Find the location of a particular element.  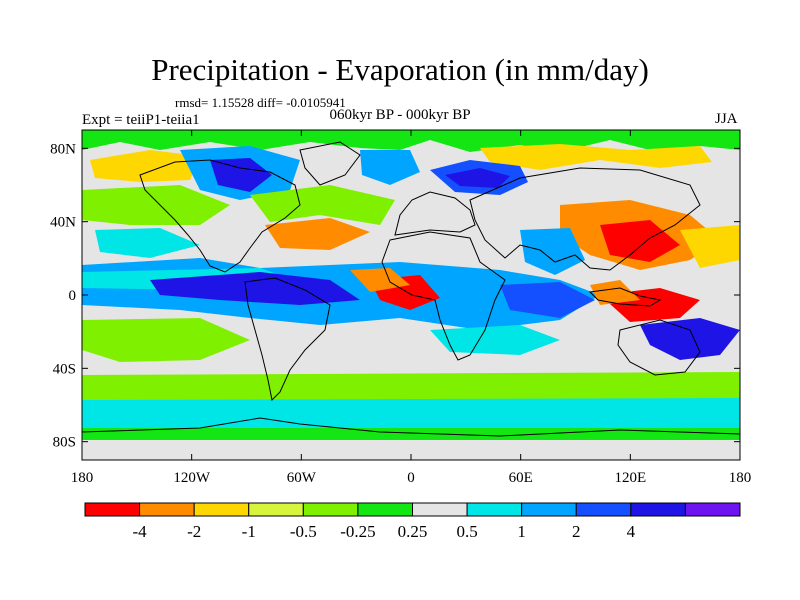

coastline-asia is located at coordinates (585, 219).